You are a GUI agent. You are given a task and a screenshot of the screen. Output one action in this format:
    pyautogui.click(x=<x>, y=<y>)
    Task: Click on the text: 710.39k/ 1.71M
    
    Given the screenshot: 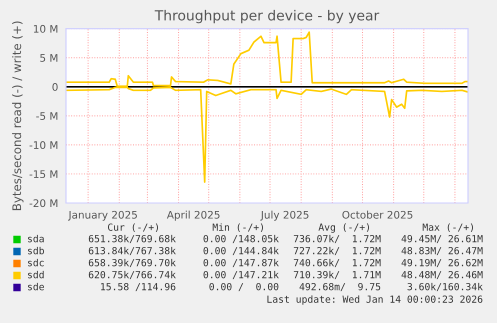 What is the action you would take?
    pyautogui.click(x=337, y=275)
    